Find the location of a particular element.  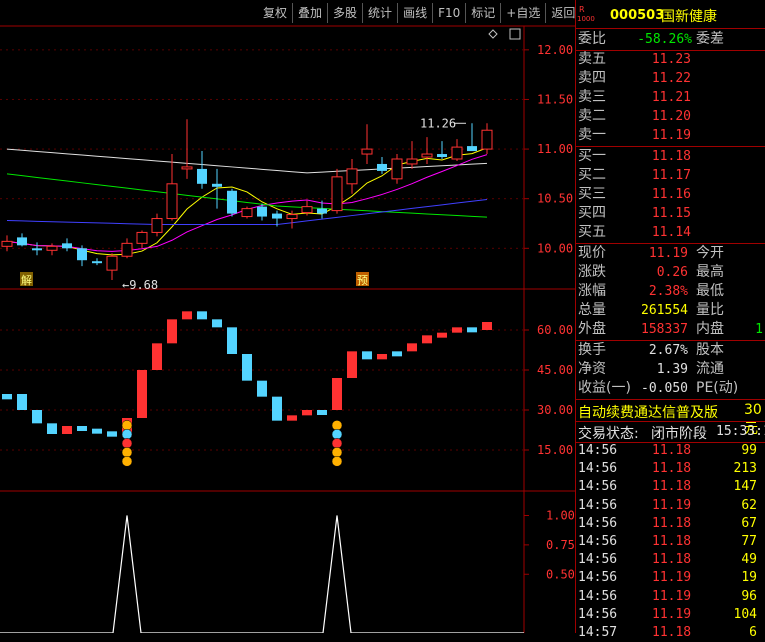

bids-row: 买一 11.18 is located at coordinates (670, 156).